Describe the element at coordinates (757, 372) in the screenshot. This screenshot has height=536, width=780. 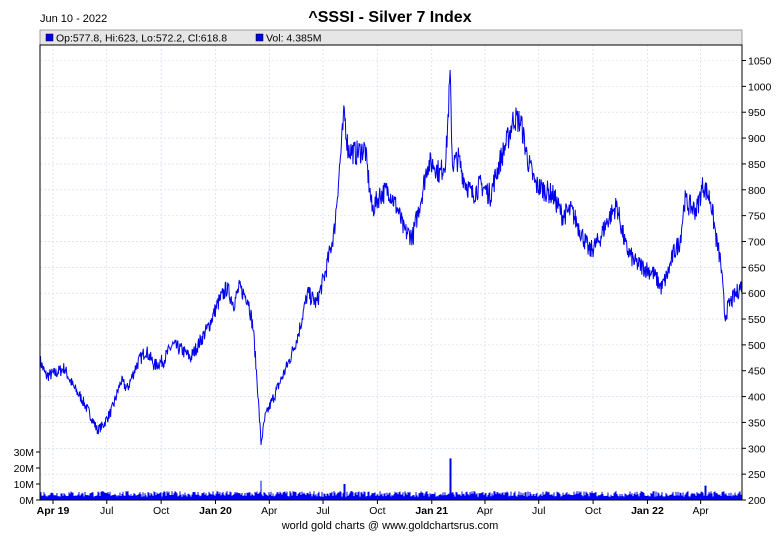
I see `y-tick-label: 450` at that location.